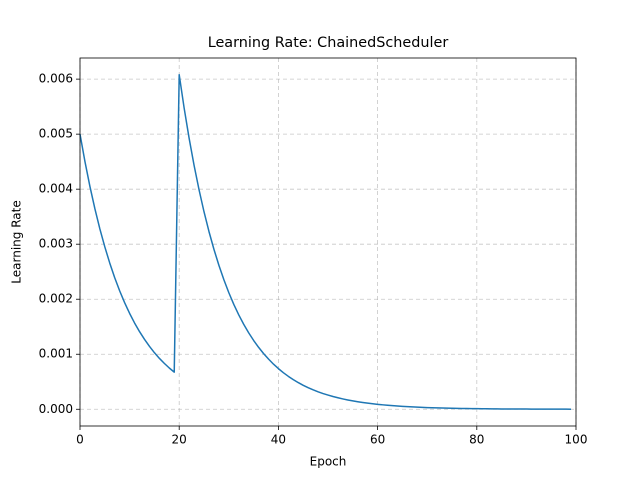  Describe the element at coordinates (56, 189) in the screenshot. I see `y-tick-label: 0.004` at that location.